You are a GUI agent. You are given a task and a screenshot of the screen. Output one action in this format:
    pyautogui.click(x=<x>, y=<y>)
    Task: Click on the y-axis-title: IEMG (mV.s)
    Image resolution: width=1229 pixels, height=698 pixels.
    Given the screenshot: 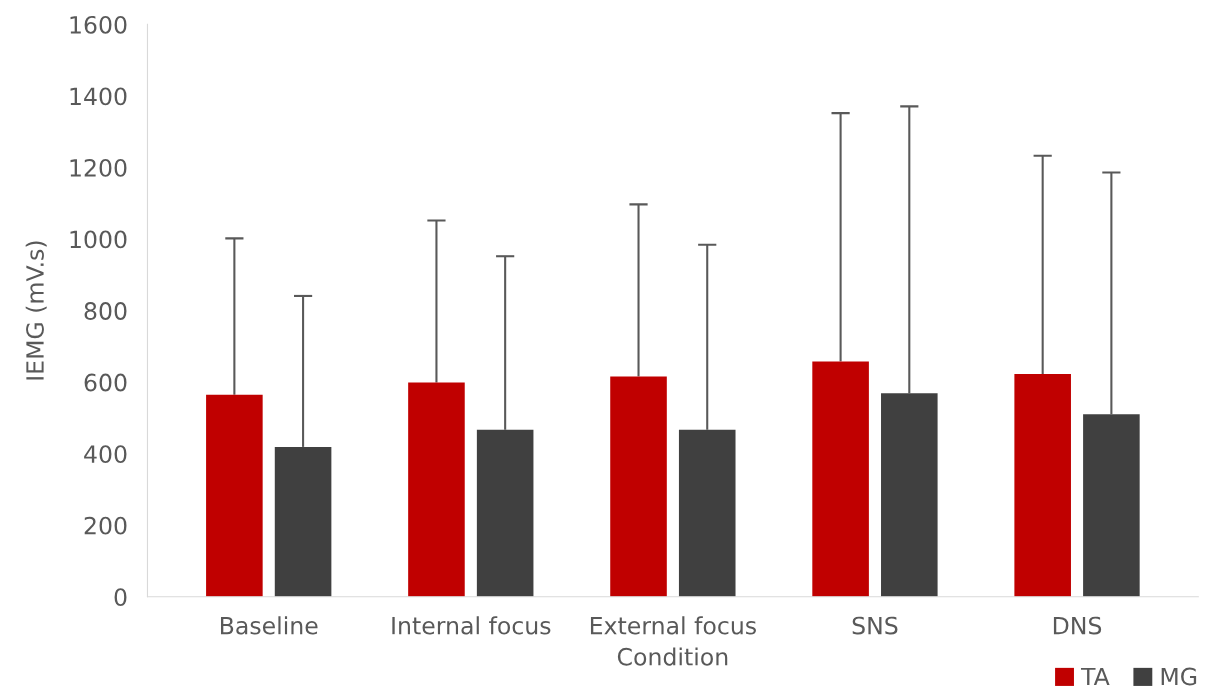 What is the action you would take?
    pyautogui.click(x=36, y=310)
    